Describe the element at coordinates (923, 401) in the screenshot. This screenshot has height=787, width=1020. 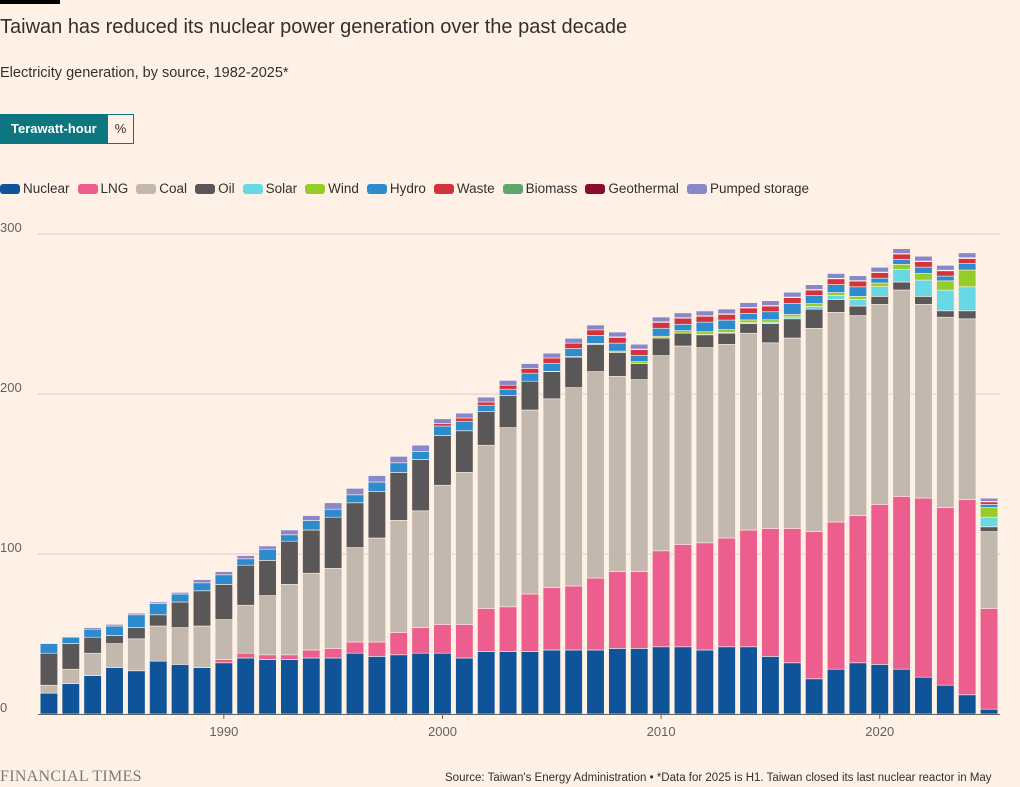
I see `bar-coal-2022` at that location.